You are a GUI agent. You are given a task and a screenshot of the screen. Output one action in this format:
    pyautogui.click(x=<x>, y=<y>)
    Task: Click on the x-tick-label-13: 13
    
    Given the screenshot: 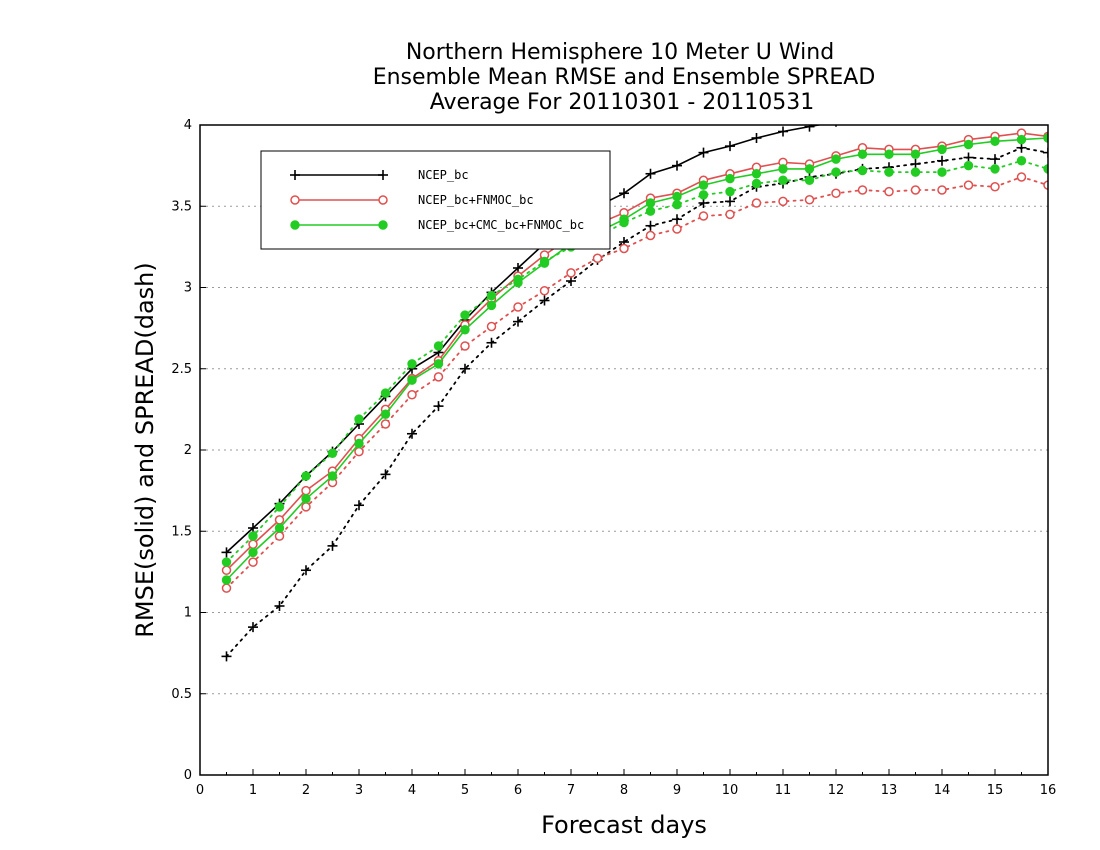 What is the action you would take?
    pyautogui.click(x=889, y=790)
    